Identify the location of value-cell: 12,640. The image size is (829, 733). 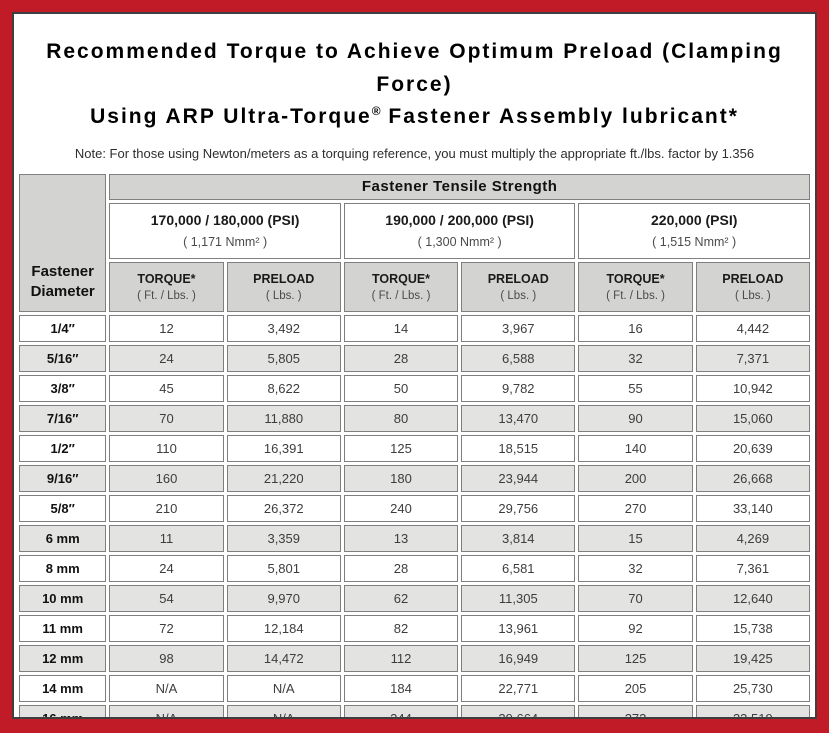
(752, 598).